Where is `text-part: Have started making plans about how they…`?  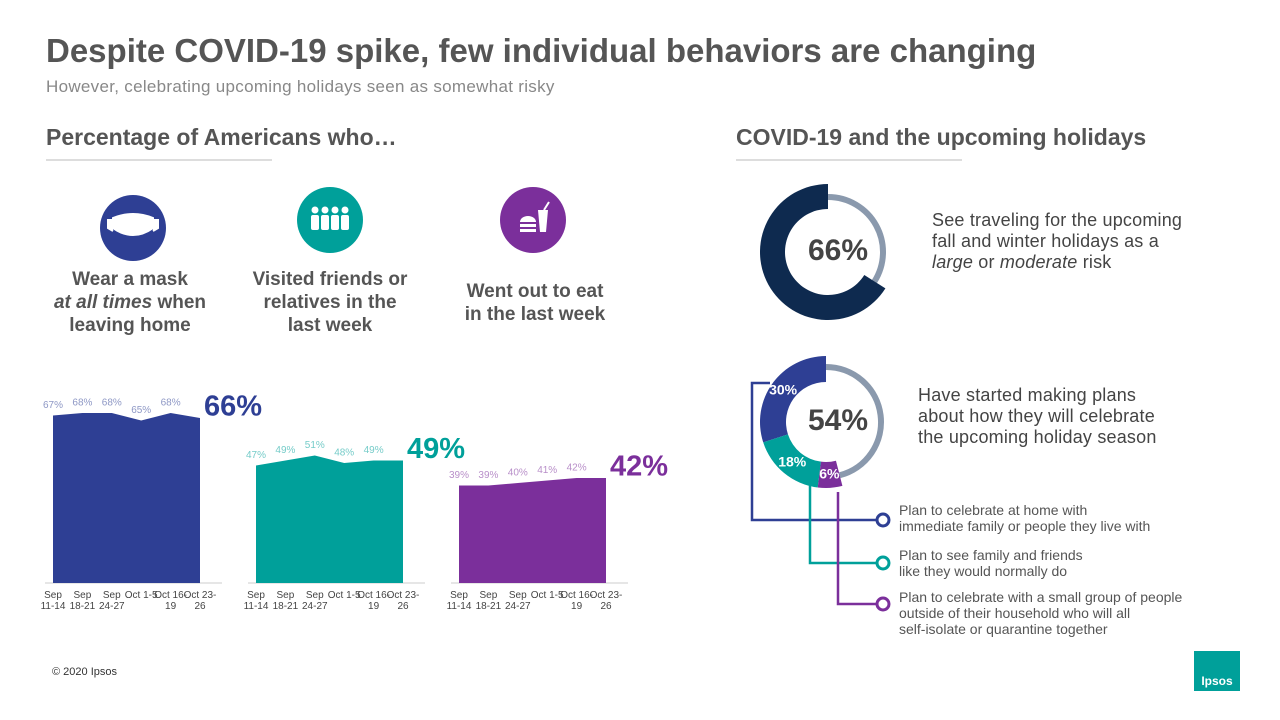
text-part: Have started making plans about how they… is located at coordinates (1037, 416).